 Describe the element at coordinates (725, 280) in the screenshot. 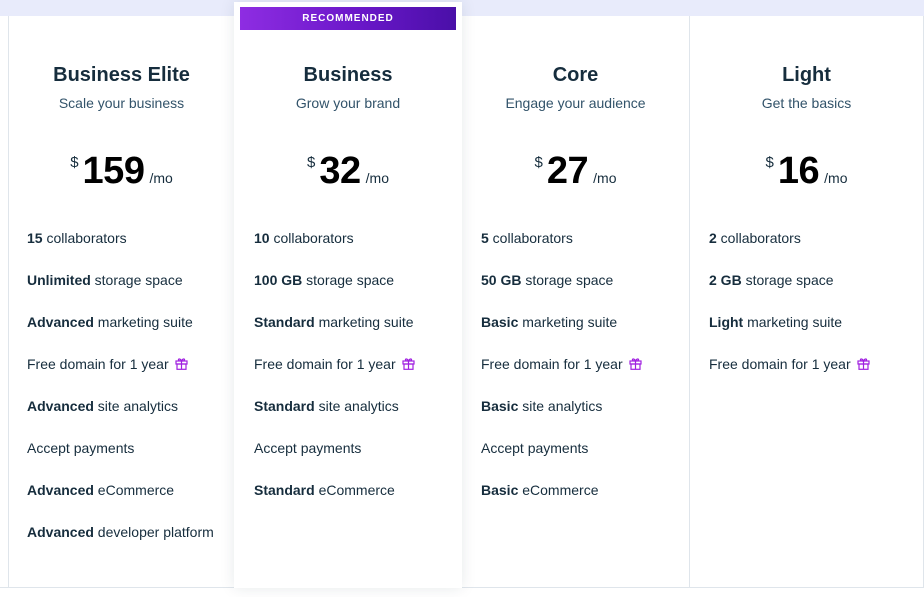

I see `feature-highlight: 2 GB` at that location.